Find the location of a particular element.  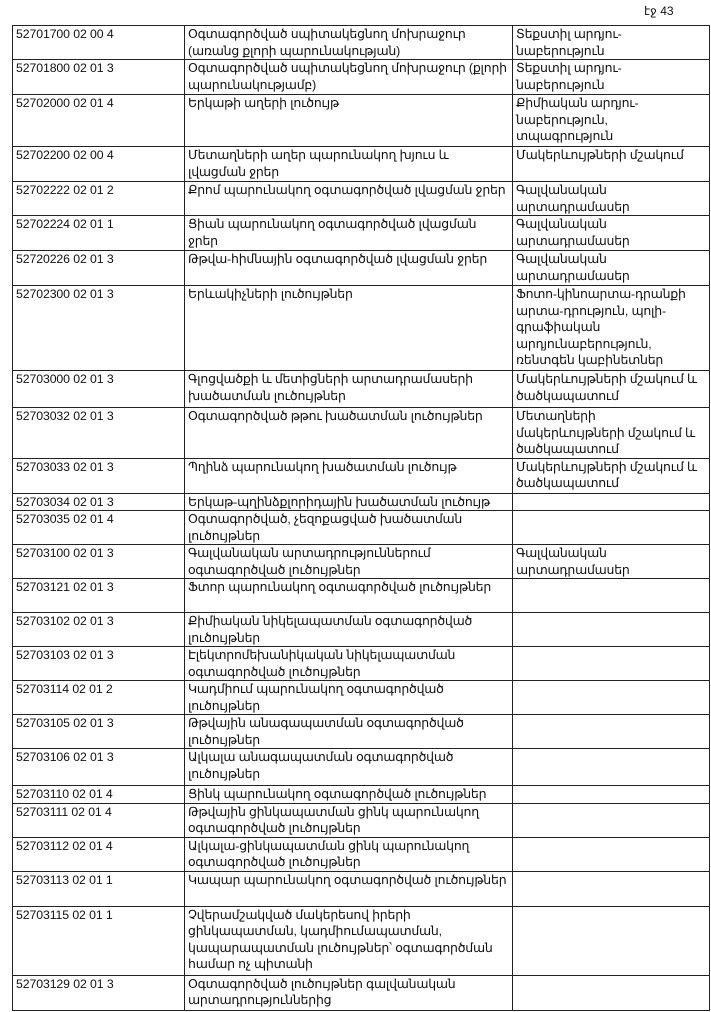

code-cell: 52703114 02 01 2 is located at coordinates (98, 697).